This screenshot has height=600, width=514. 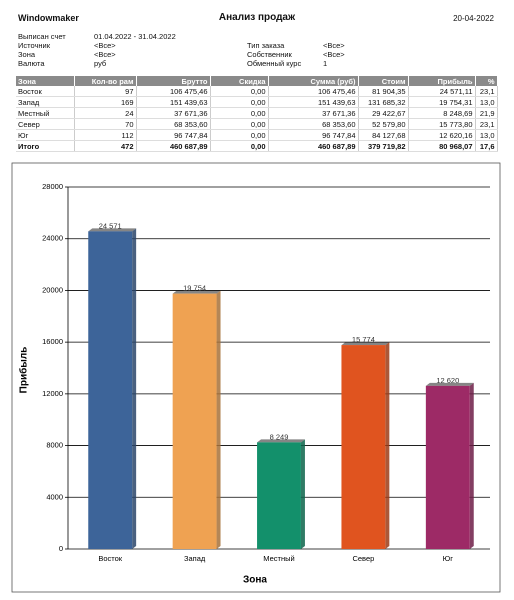 What do you see at coordinates (279, 436) in the screenshot?
I see `value-label: 8 249` at bounding box center [279, 436].